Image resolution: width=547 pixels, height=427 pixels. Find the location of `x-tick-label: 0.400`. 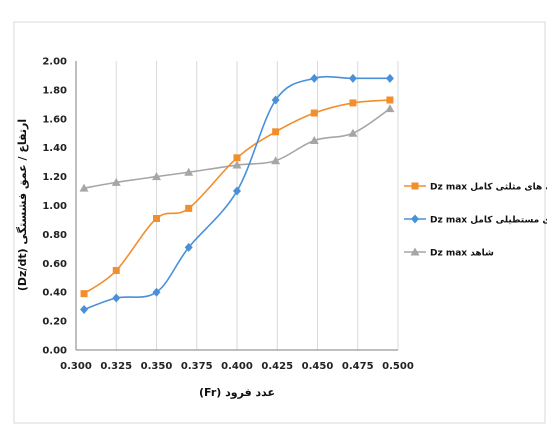

x-tick-label: 0.400 is located at coordinates (237, 366).